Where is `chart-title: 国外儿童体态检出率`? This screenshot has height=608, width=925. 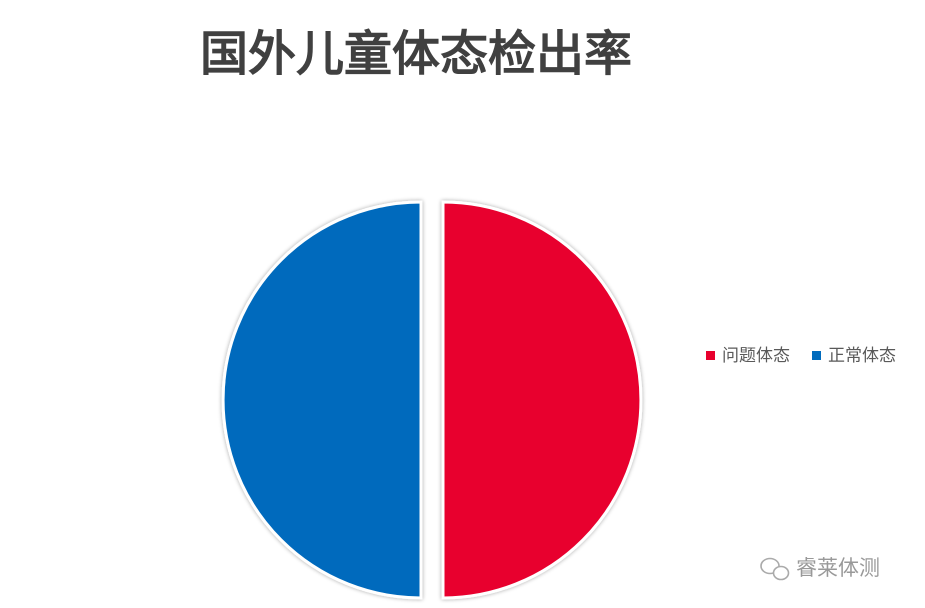
chart-title: 国外儿童体态检出率 is located at coordinates (416, 54).